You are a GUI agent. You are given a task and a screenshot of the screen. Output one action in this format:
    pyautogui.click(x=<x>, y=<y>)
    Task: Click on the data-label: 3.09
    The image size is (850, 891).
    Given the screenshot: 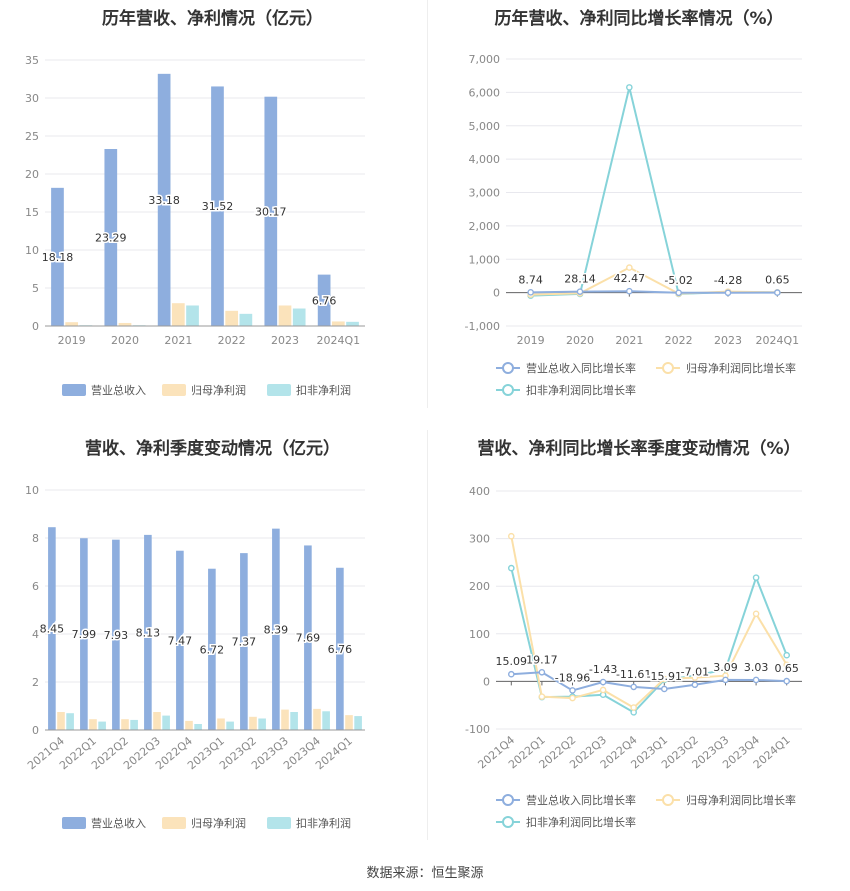 What is the action you would take?
    pyautogui.click(x=725, y=667)
    